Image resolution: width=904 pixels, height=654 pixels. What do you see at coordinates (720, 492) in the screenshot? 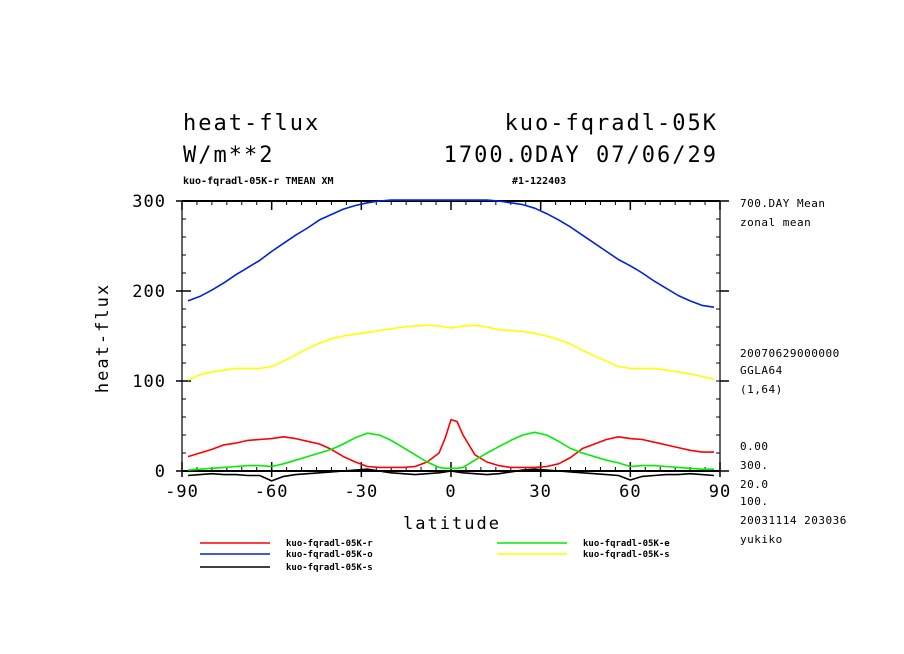
I see `x-tick-label: 90` at bounding box center [720, 492].